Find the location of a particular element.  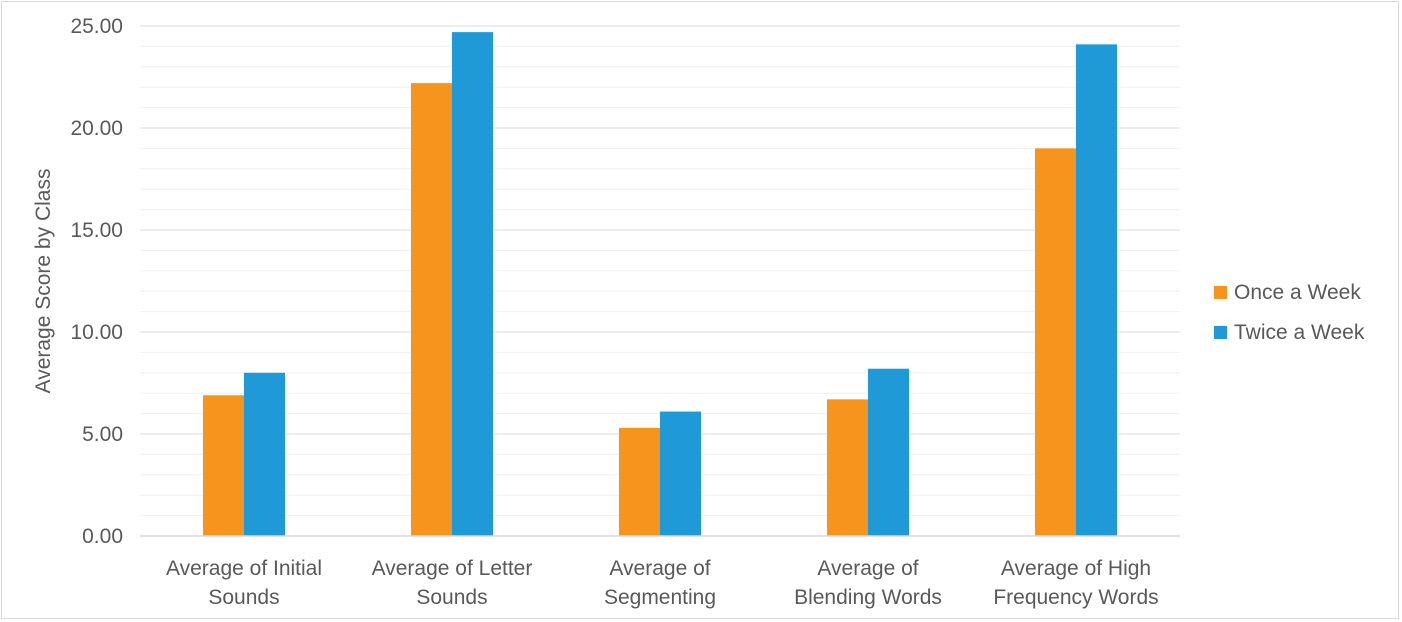

y-tick-label: 5.00 is located at coordinates (102, 434).